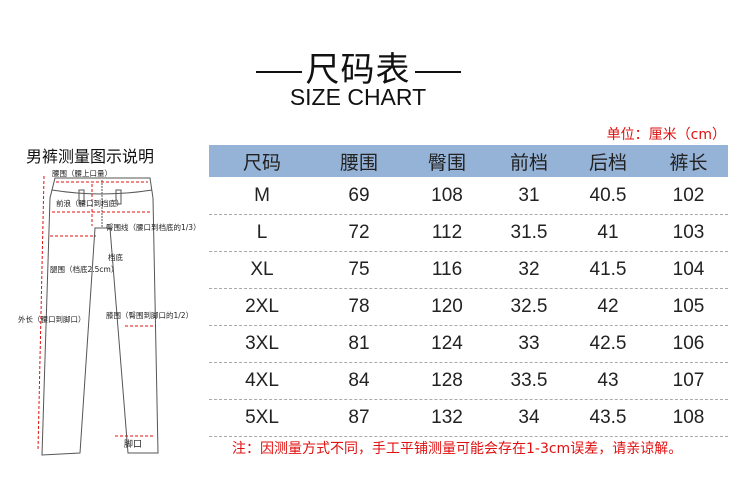  Describe the element at coordinates (468, 233) in the screenshot. I see `table-row: L 72 112 31.5 41 103` at that location.